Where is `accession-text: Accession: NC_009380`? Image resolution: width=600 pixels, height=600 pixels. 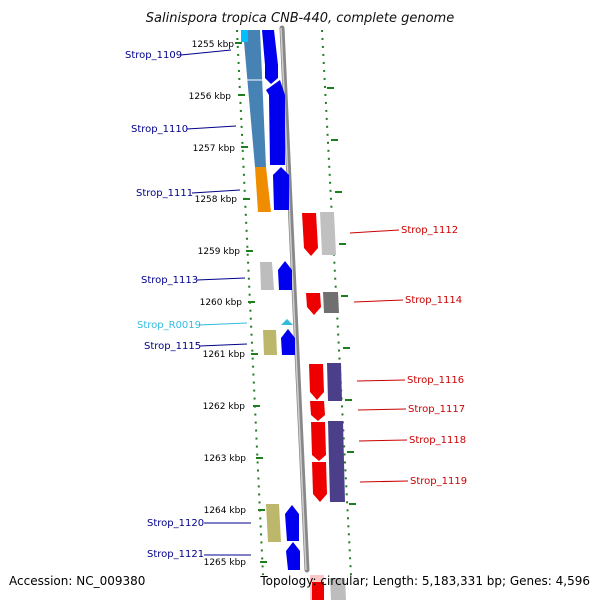
accession-text: Accession: NC_009380 is located at coordinates (77, 581).